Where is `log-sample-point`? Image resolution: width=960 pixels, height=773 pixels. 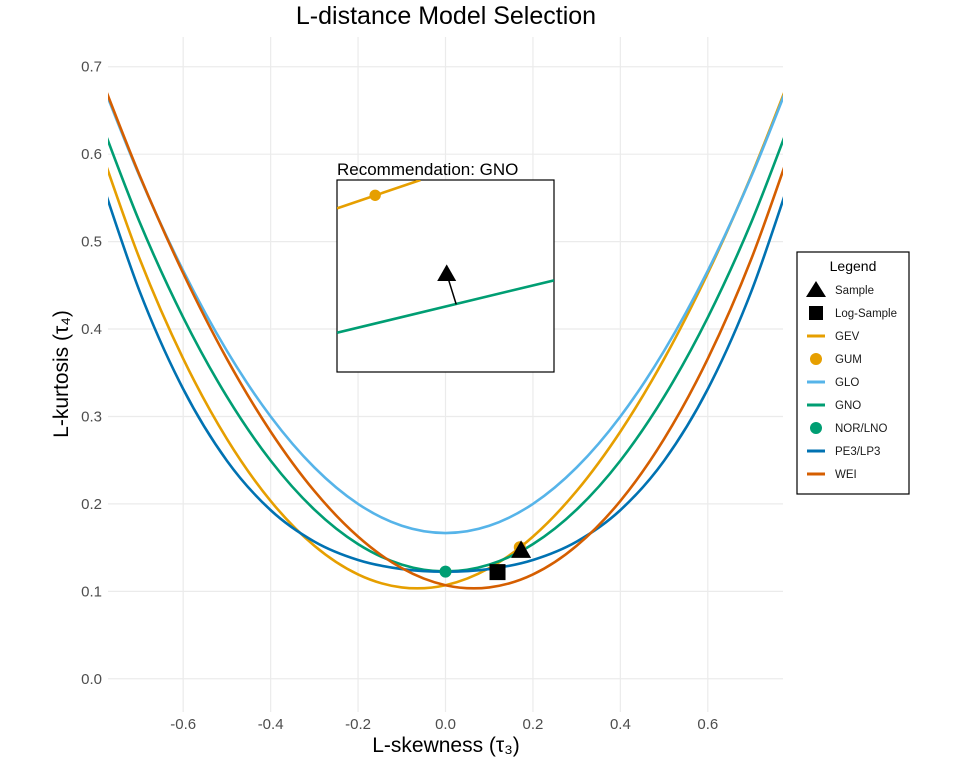 log-sample-point is located at coordinates (497, 572).